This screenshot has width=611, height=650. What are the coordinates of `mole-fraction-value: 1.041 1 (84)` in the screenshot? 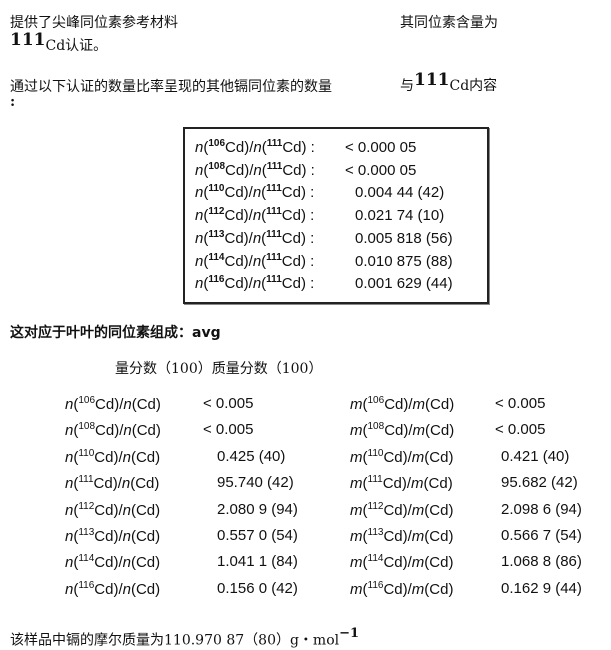 It's located at (257, 562).